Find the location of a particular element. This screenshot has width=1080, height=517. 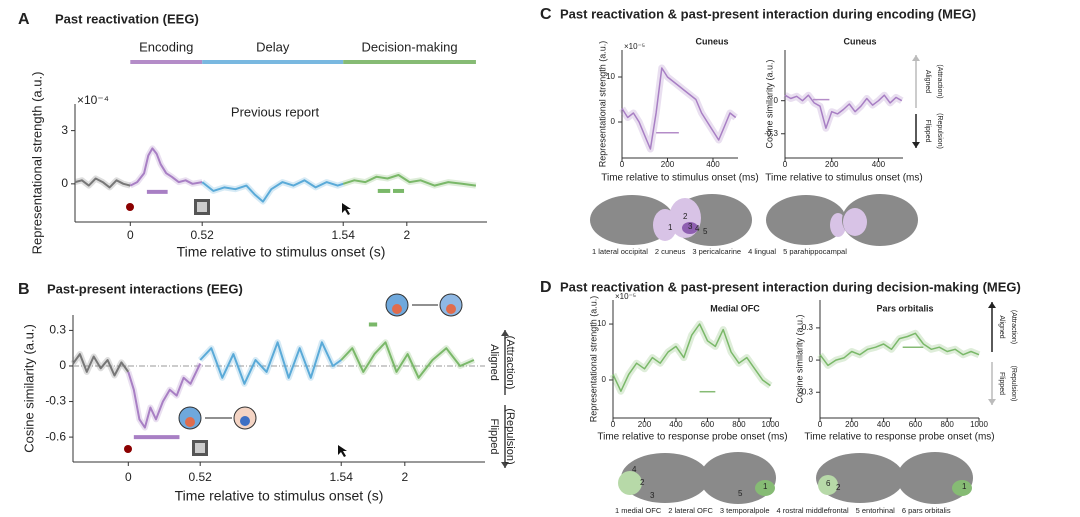

region-number: 5 is located at coordinates (740, 493).